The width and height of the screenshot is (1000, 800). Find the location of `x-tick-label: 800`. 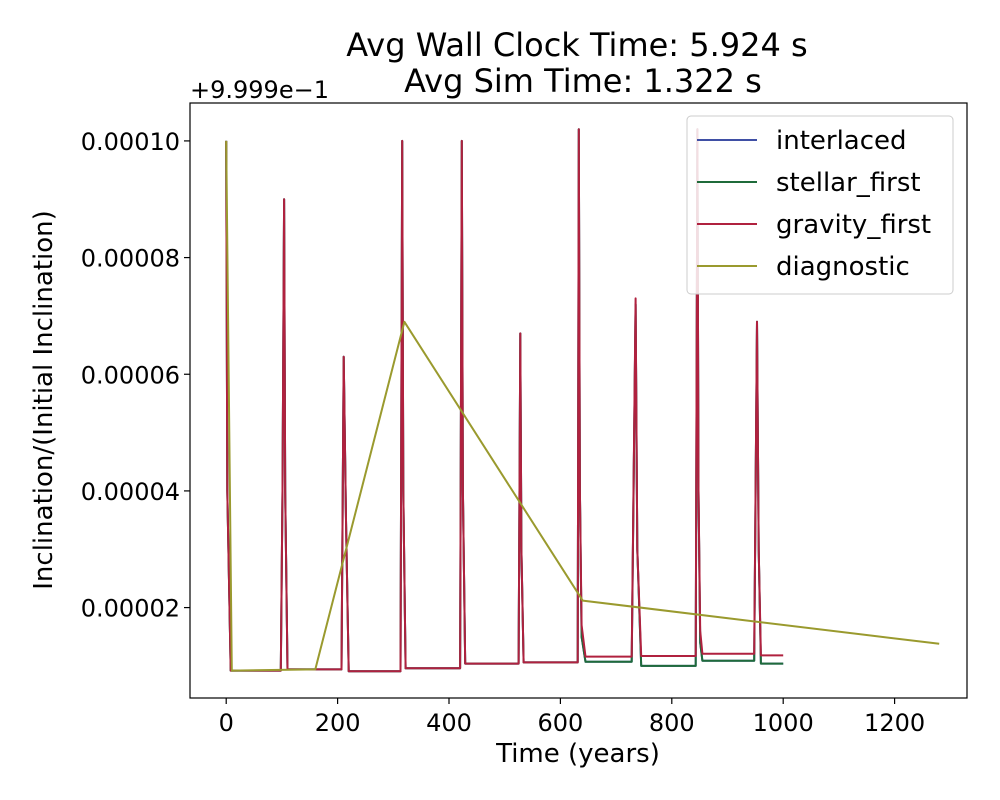

x-tick-label: 800 is located at coordinates (672, 723).